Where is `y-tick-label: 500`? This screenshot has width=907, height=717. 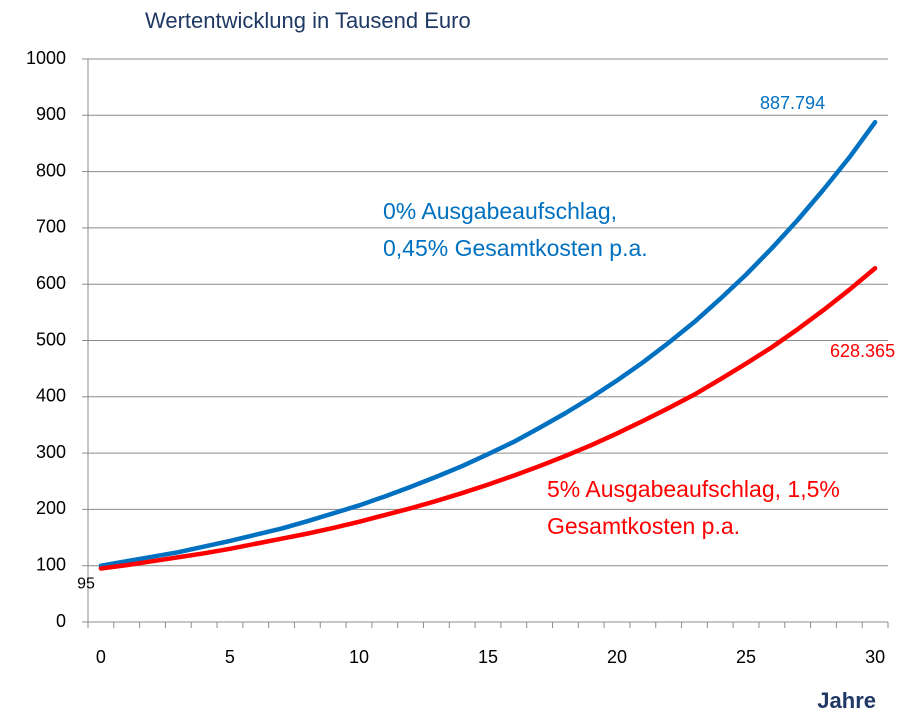 y-tick-label: 500 is located at coordinates (51, 339).